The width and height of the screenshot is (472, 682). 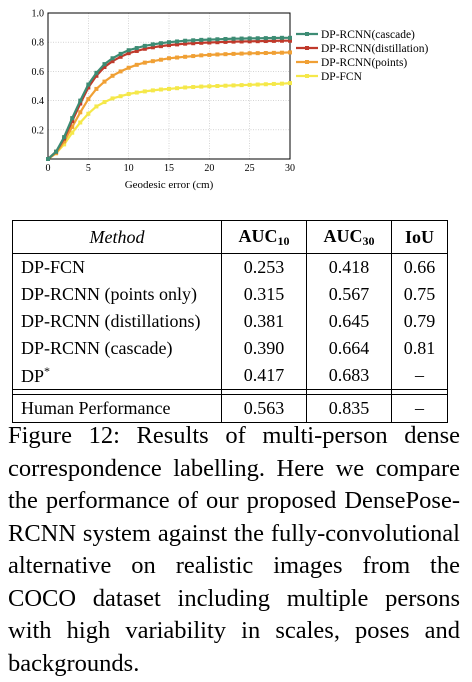 What do you see at coordinates (169, 98) in the screenshot?
I see `chart-series` at bounding box center [169, 98].